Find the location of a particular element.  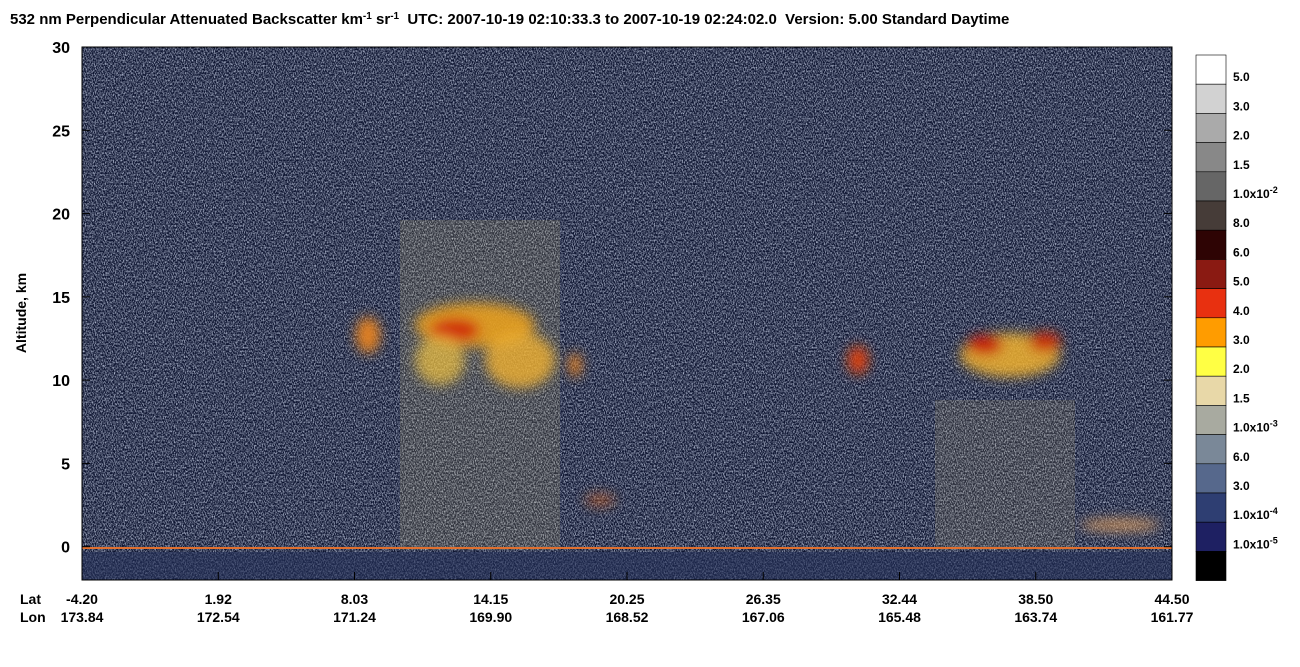

lon-label: 167.06 is located at coordinates (763, 617).